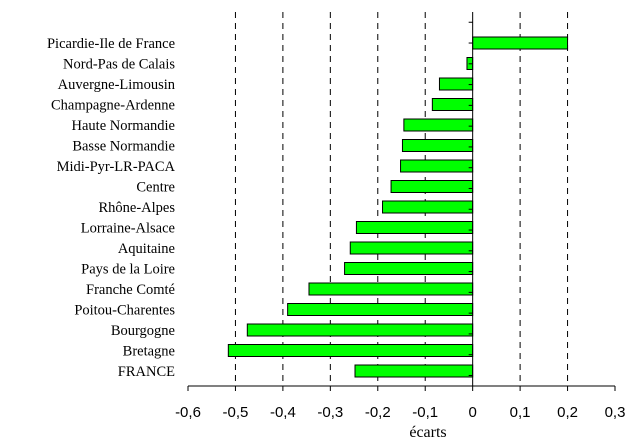 This screenshot has height=443, width=630. What do you see at coordinates (236, 412) in the screenshot?
I see `x-tick-label-1: -0,5` at bounding box center [236, 412].